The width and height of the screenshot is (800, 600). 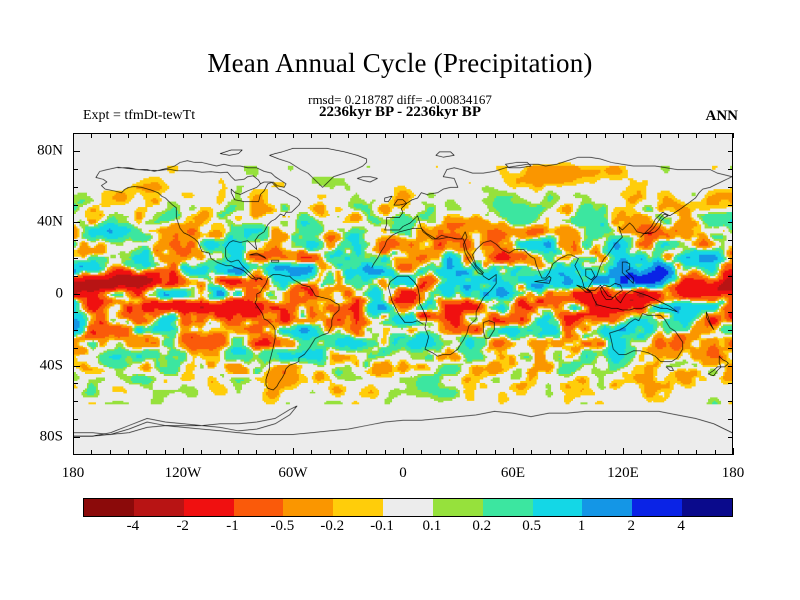 I want to click on season-label: ANN, so click(x=722, y=116).